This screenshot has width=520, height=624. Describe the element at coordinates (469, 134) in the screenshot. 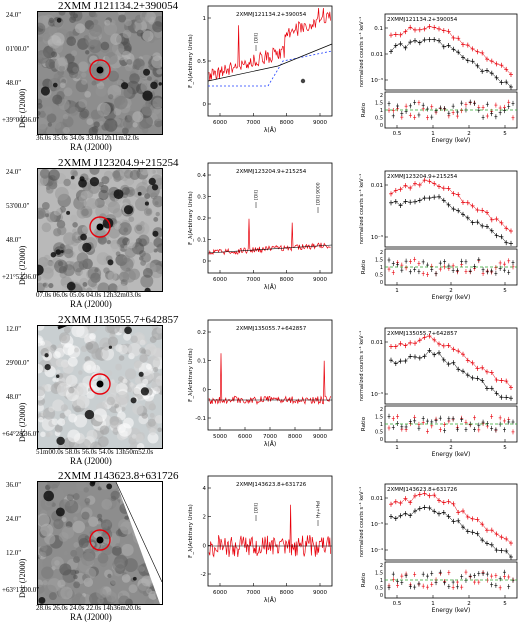

I see `xray-x-tick: 2` at that location.